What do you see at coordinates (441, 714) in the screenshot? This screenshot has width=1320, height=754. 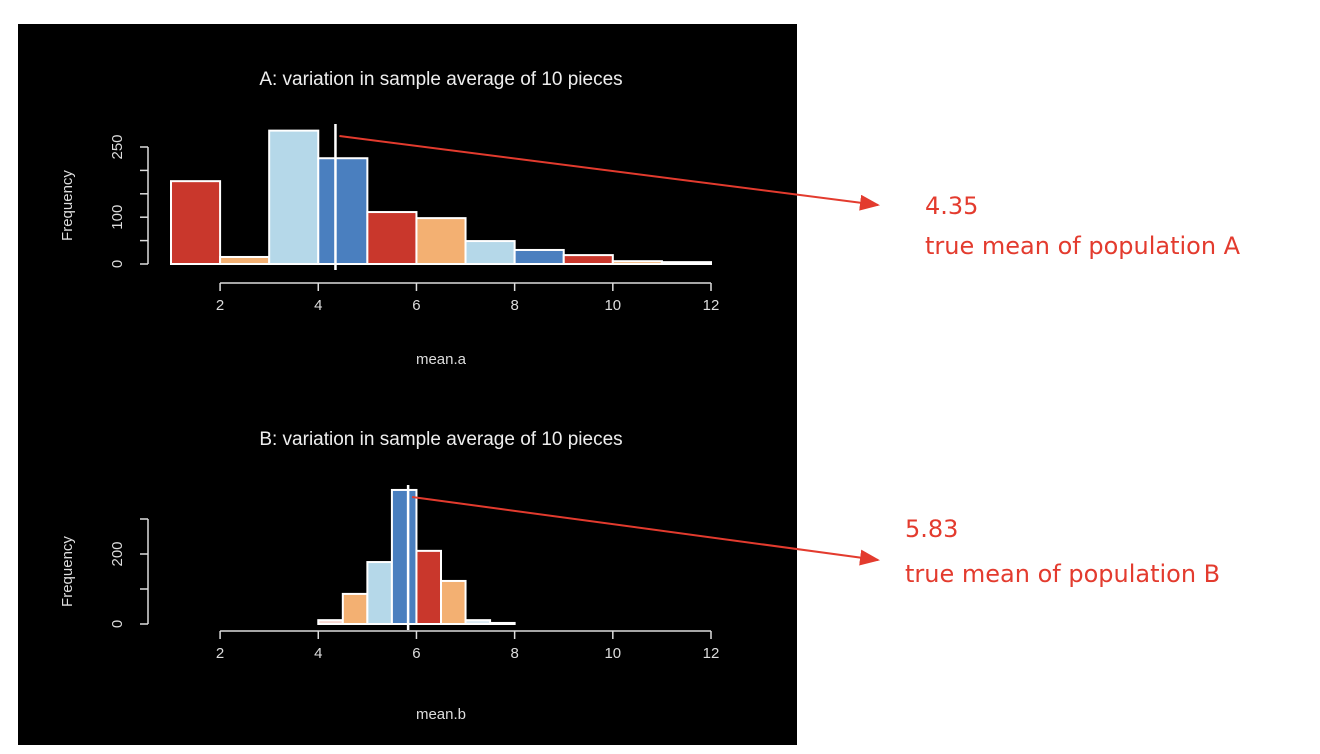 I see `x-axis-label: mean.b` at bounding box center [441, 714].